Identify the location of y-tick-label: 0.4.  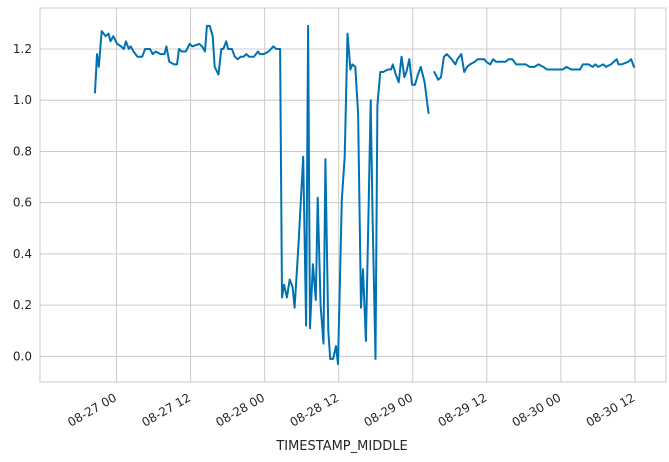
(22, 254).